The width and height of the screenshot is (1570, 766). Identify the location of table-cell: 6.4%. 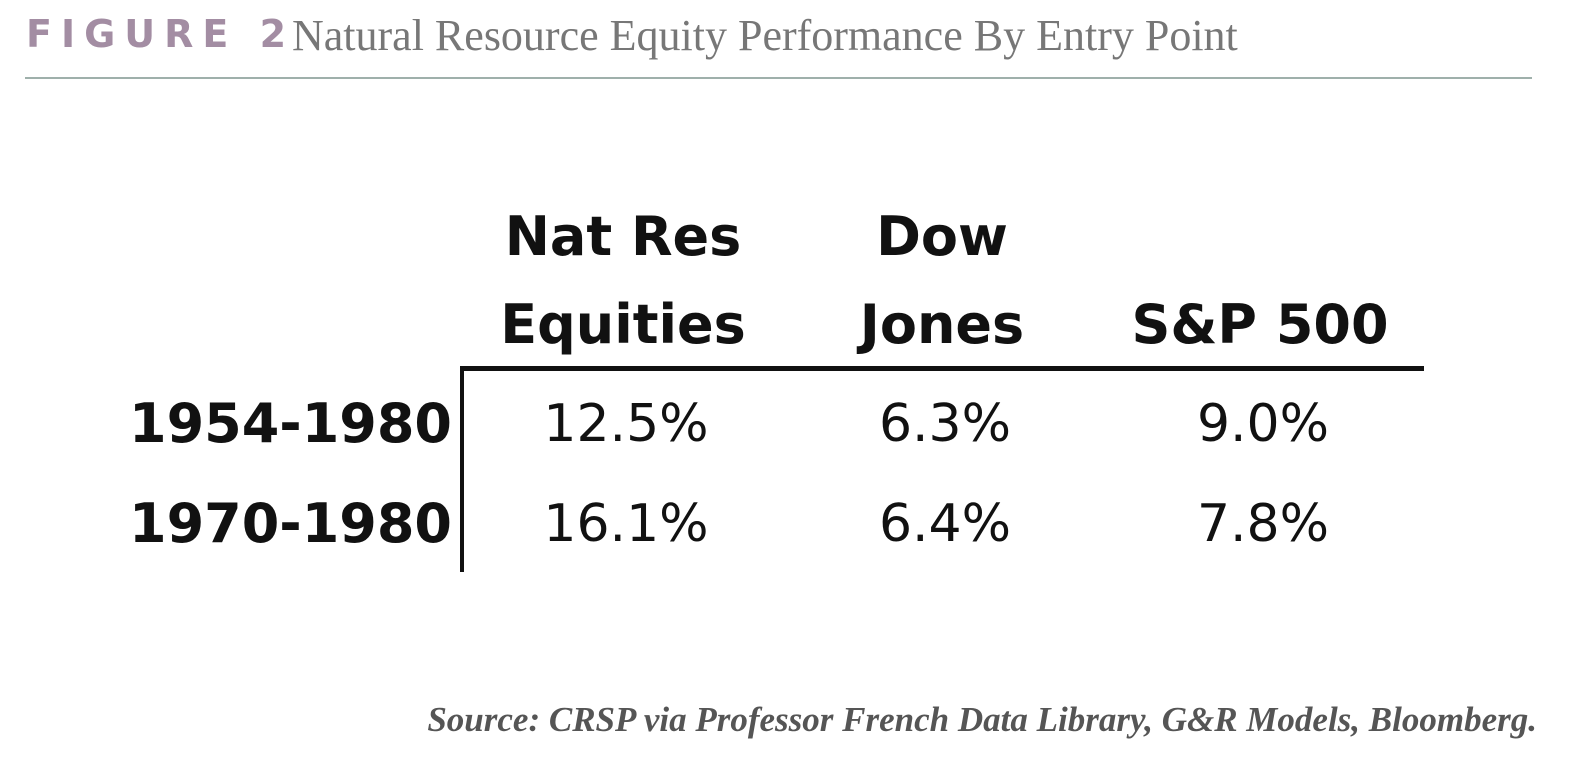
(945, 524).